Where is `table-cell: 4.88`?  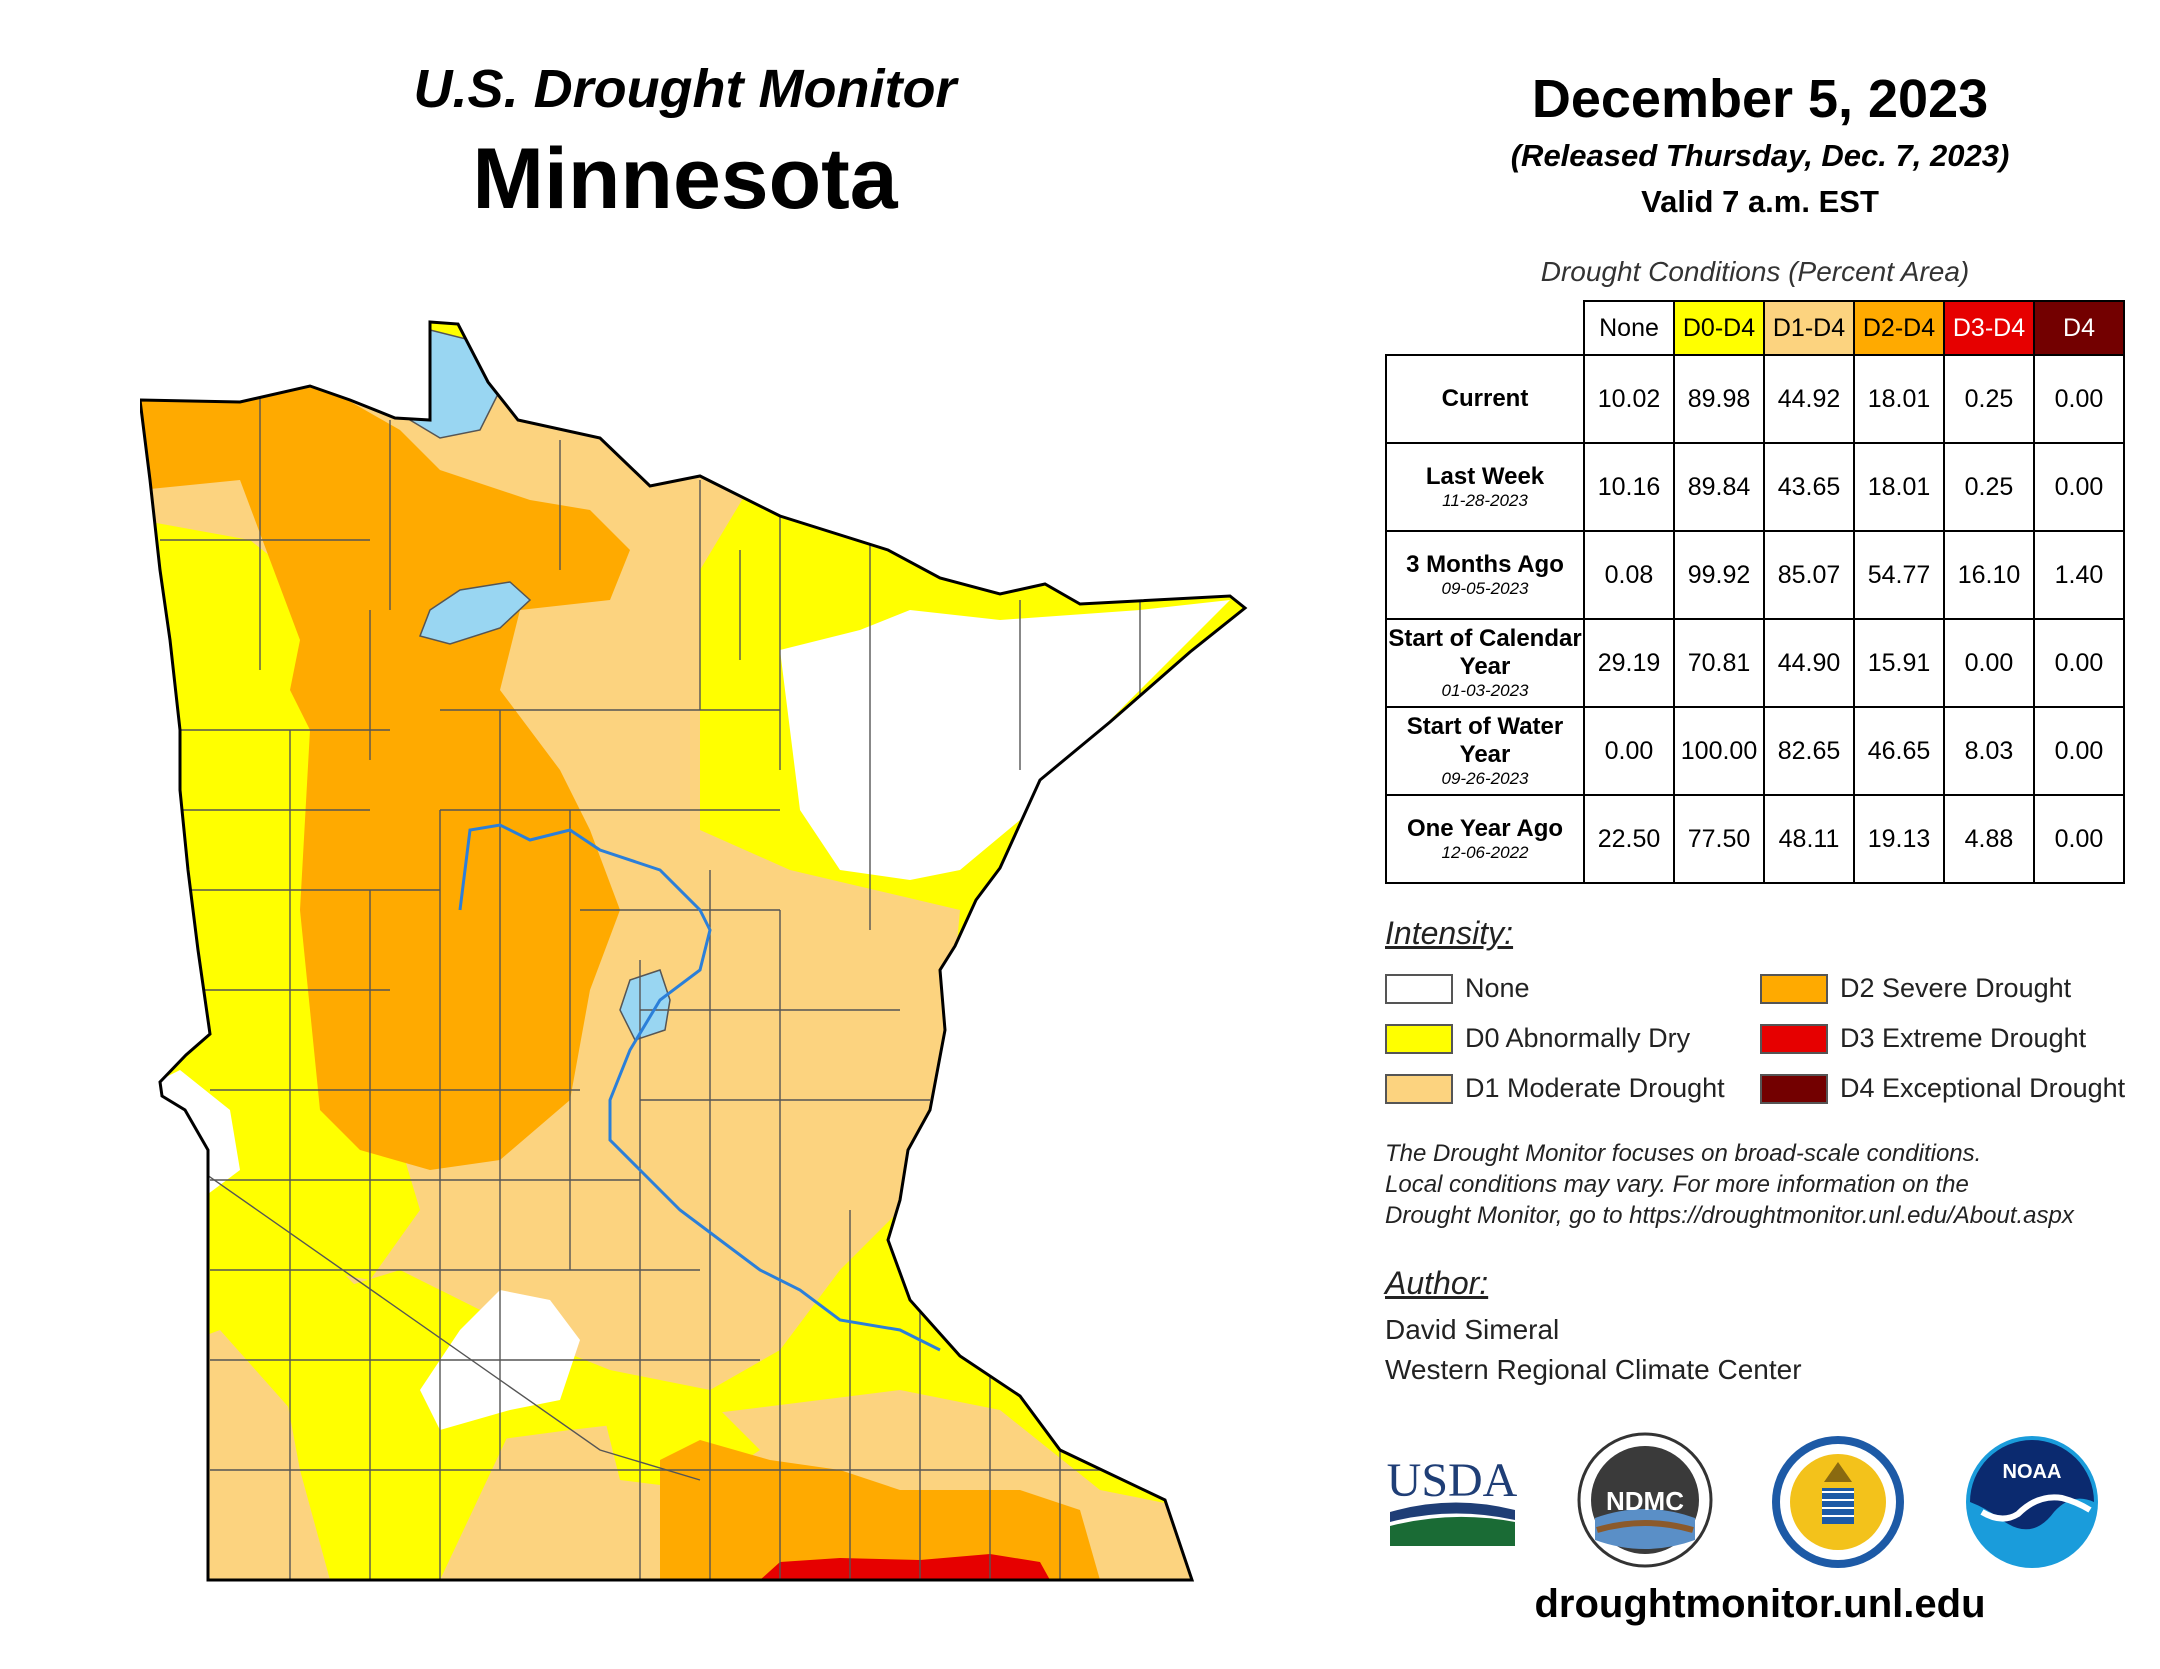
table-cell: 4.88 is located at coordinates (1989, 839).